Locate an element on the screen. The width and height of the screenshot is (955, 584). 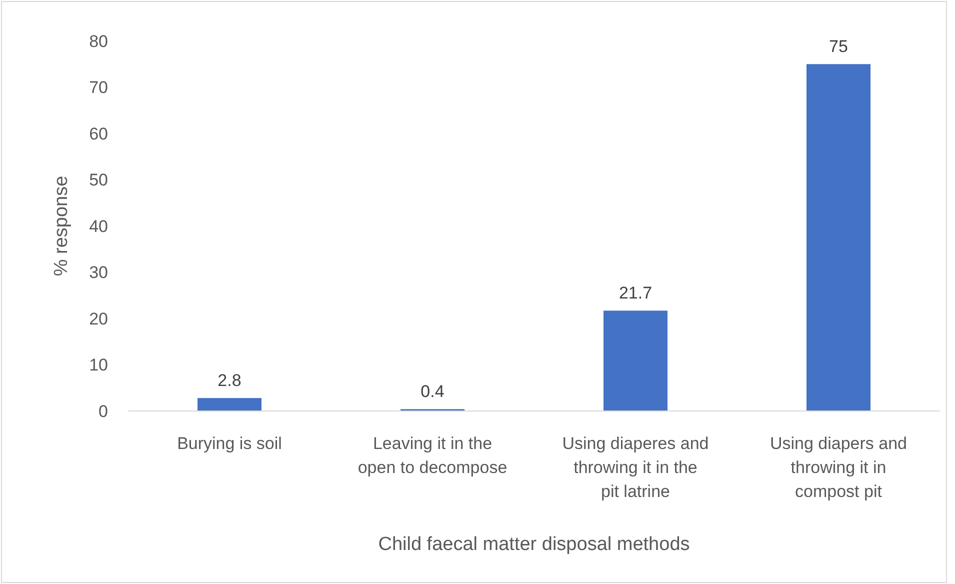
data-label: 2.8 is located at coordinates (230, 380).